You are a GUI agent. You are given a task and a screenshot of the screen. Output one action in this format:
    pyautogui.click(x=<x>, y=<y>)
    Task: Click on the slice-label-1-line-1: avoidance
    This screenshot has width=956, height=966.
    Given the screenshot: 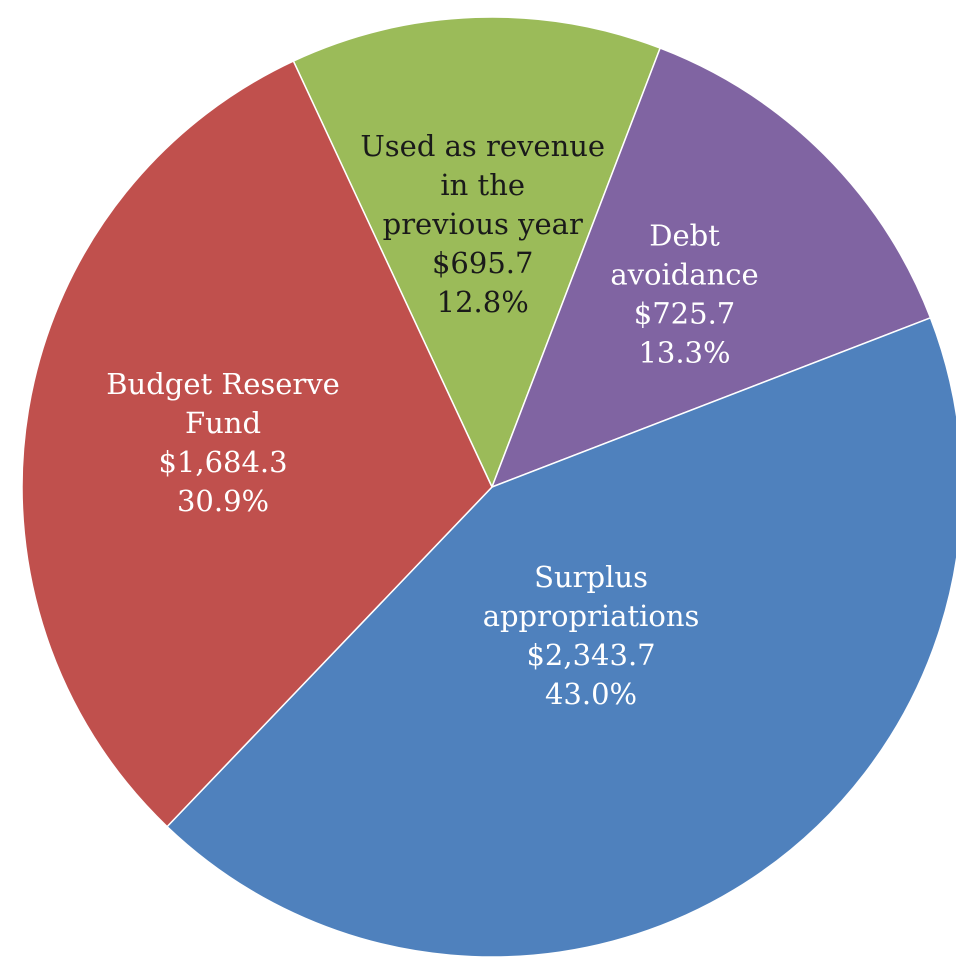 What is the action you would take?
    pyautogui.click(x=684, y=275)
    